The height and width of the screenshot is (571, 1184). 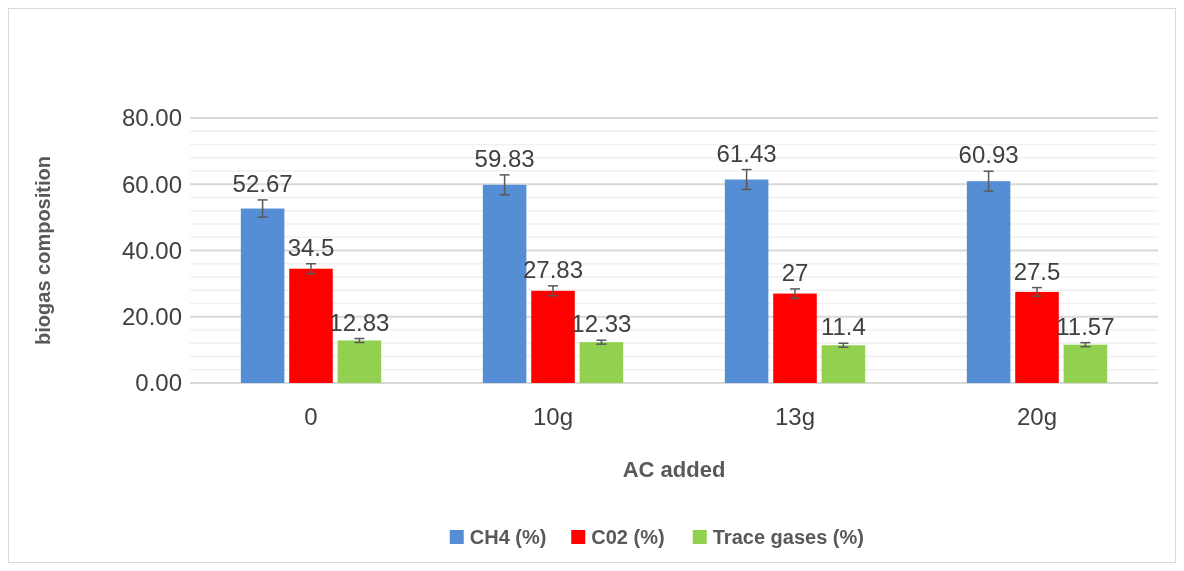 What do you see at coordinates (674, 469) in the screenshot?
I see `x-axis-title: AC added` at bounding box center [674, 469].